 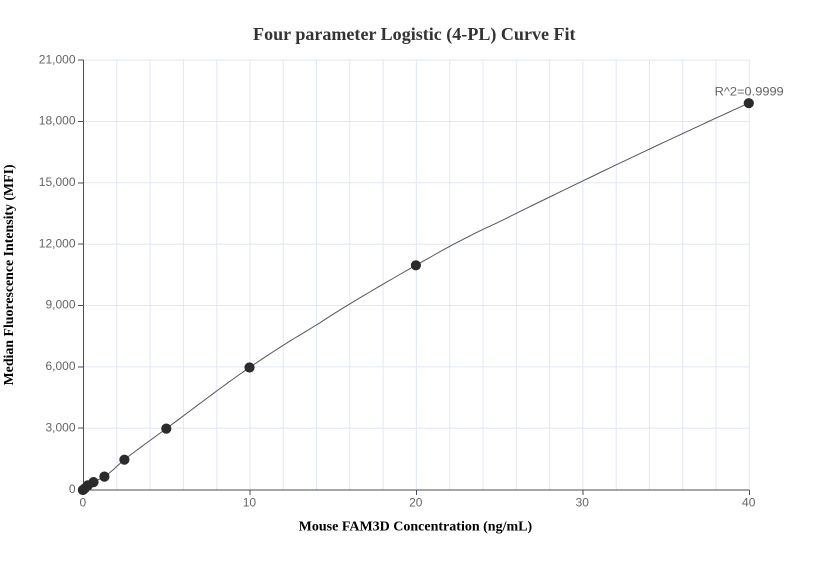 I want to click on svg-text: R^2=0.9999, so click(x=749, y=91).